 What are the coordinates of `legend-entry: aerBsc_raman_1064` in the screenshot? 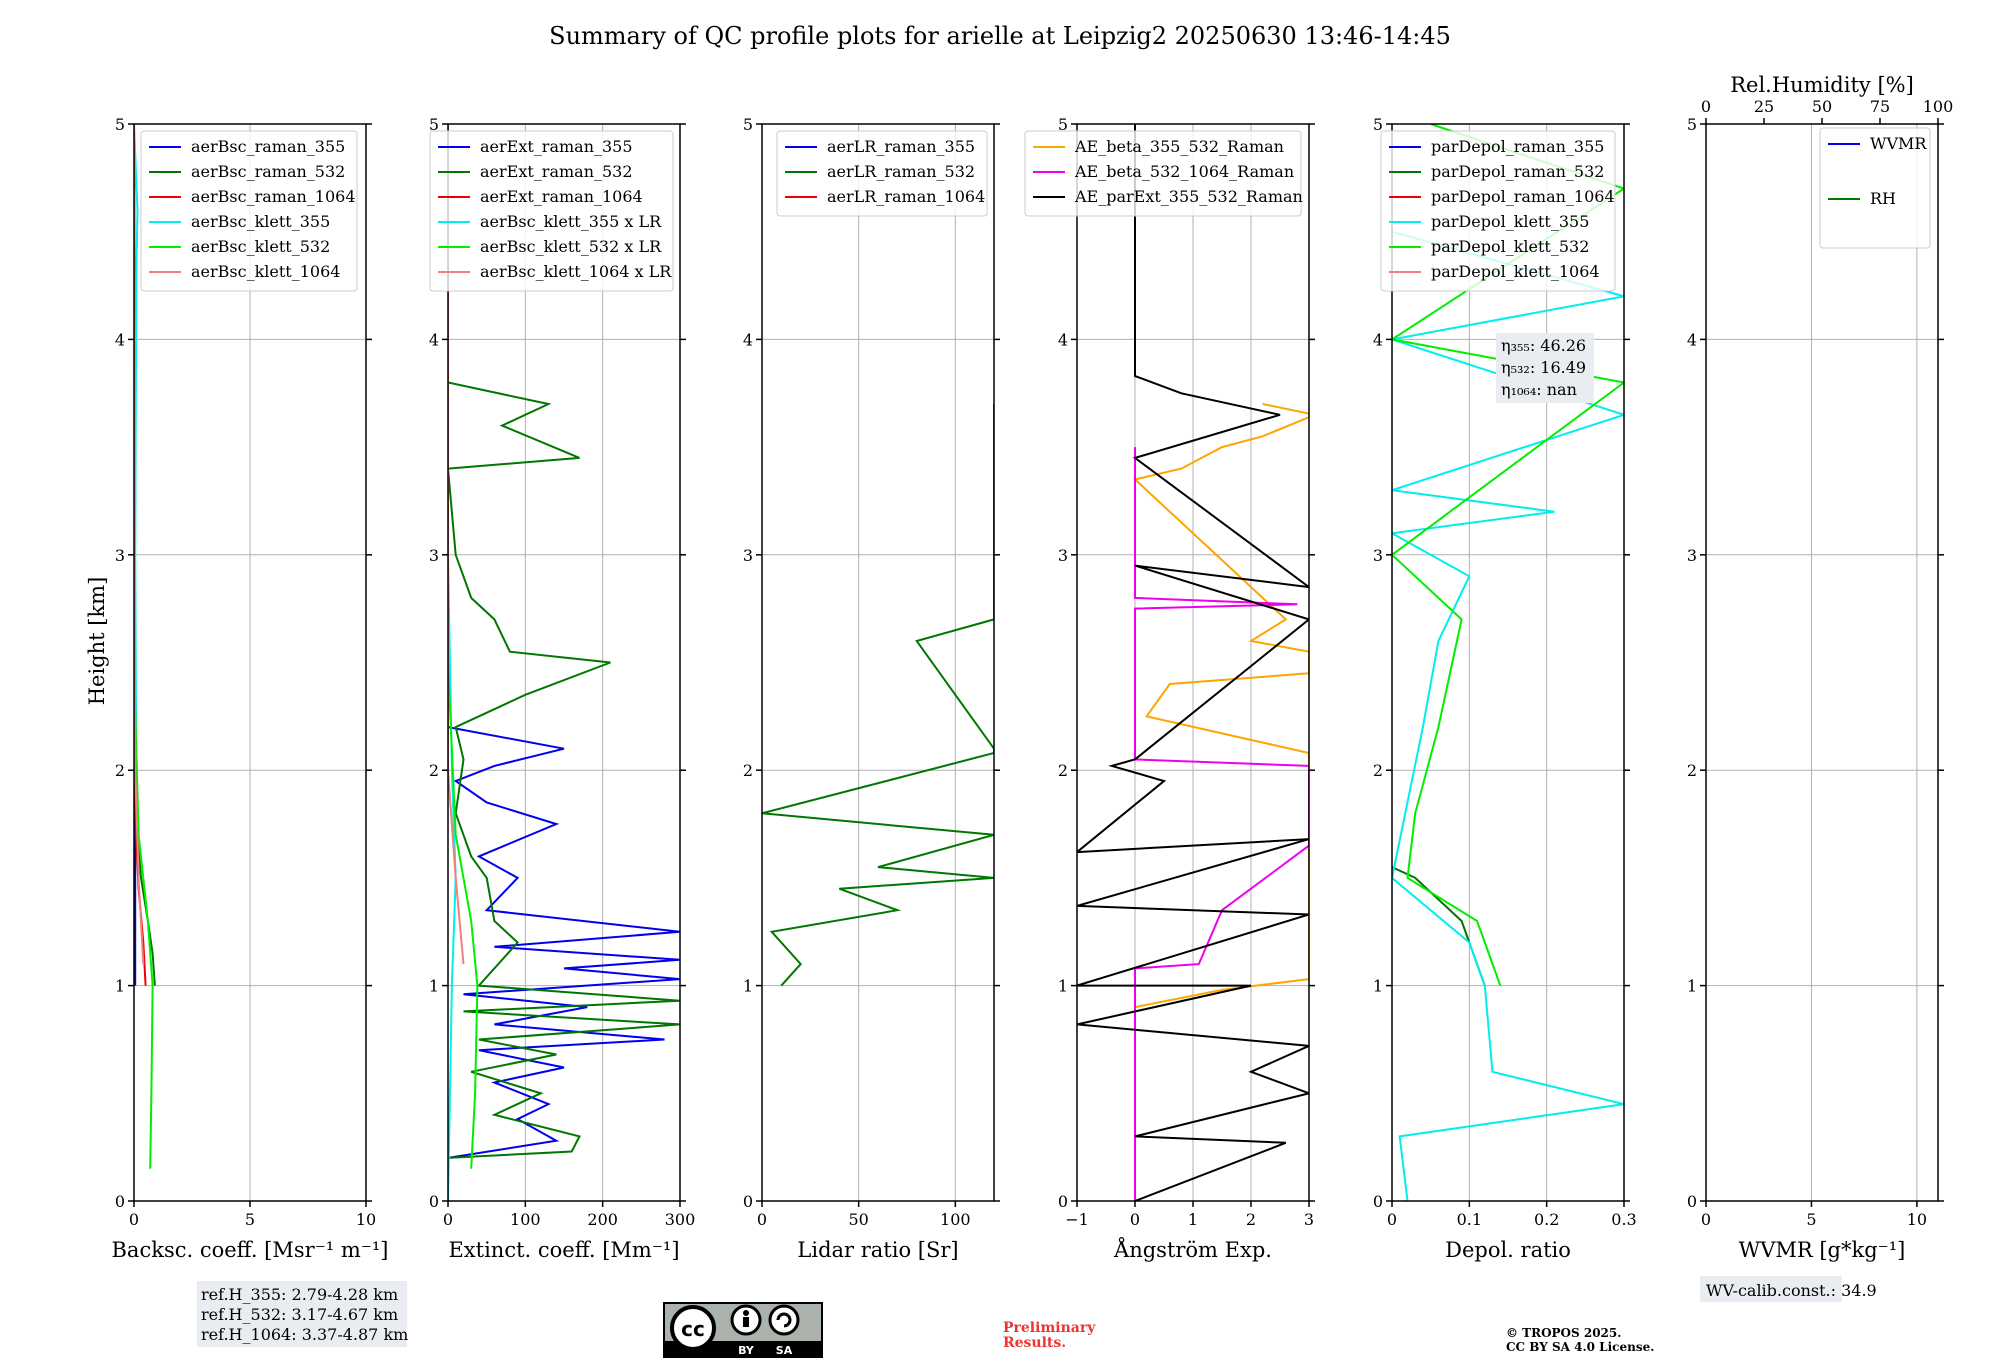 It's located at (273, 196).